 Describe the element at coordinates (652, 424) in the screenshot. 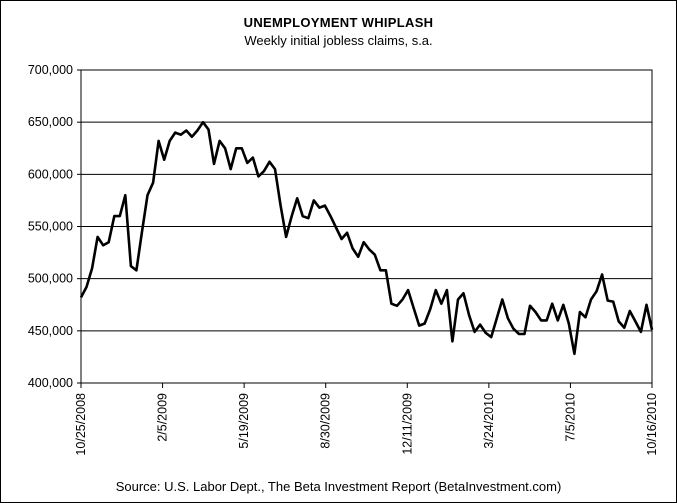

I see `x-tick-label: 10/16/2010` at that location.